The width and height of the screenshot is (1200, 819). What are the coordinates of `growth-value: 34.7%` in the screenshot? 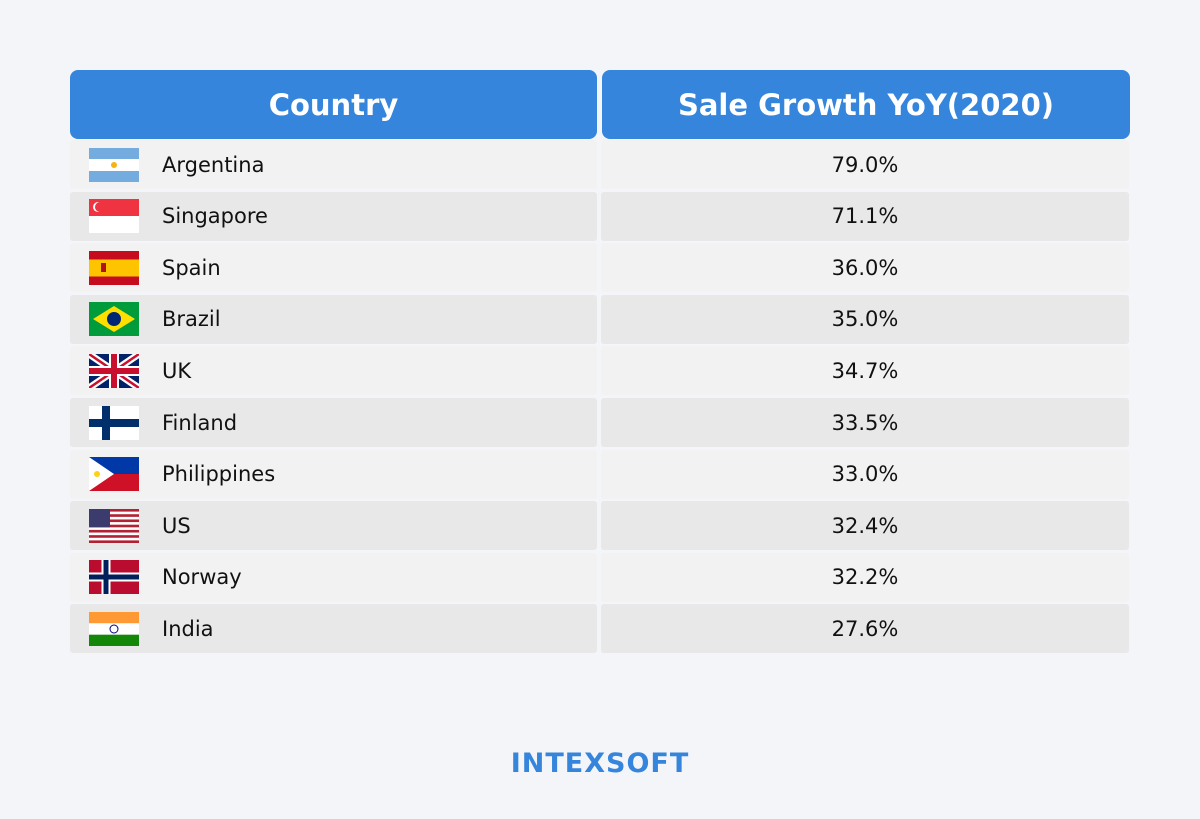 It's located at (865, 370).